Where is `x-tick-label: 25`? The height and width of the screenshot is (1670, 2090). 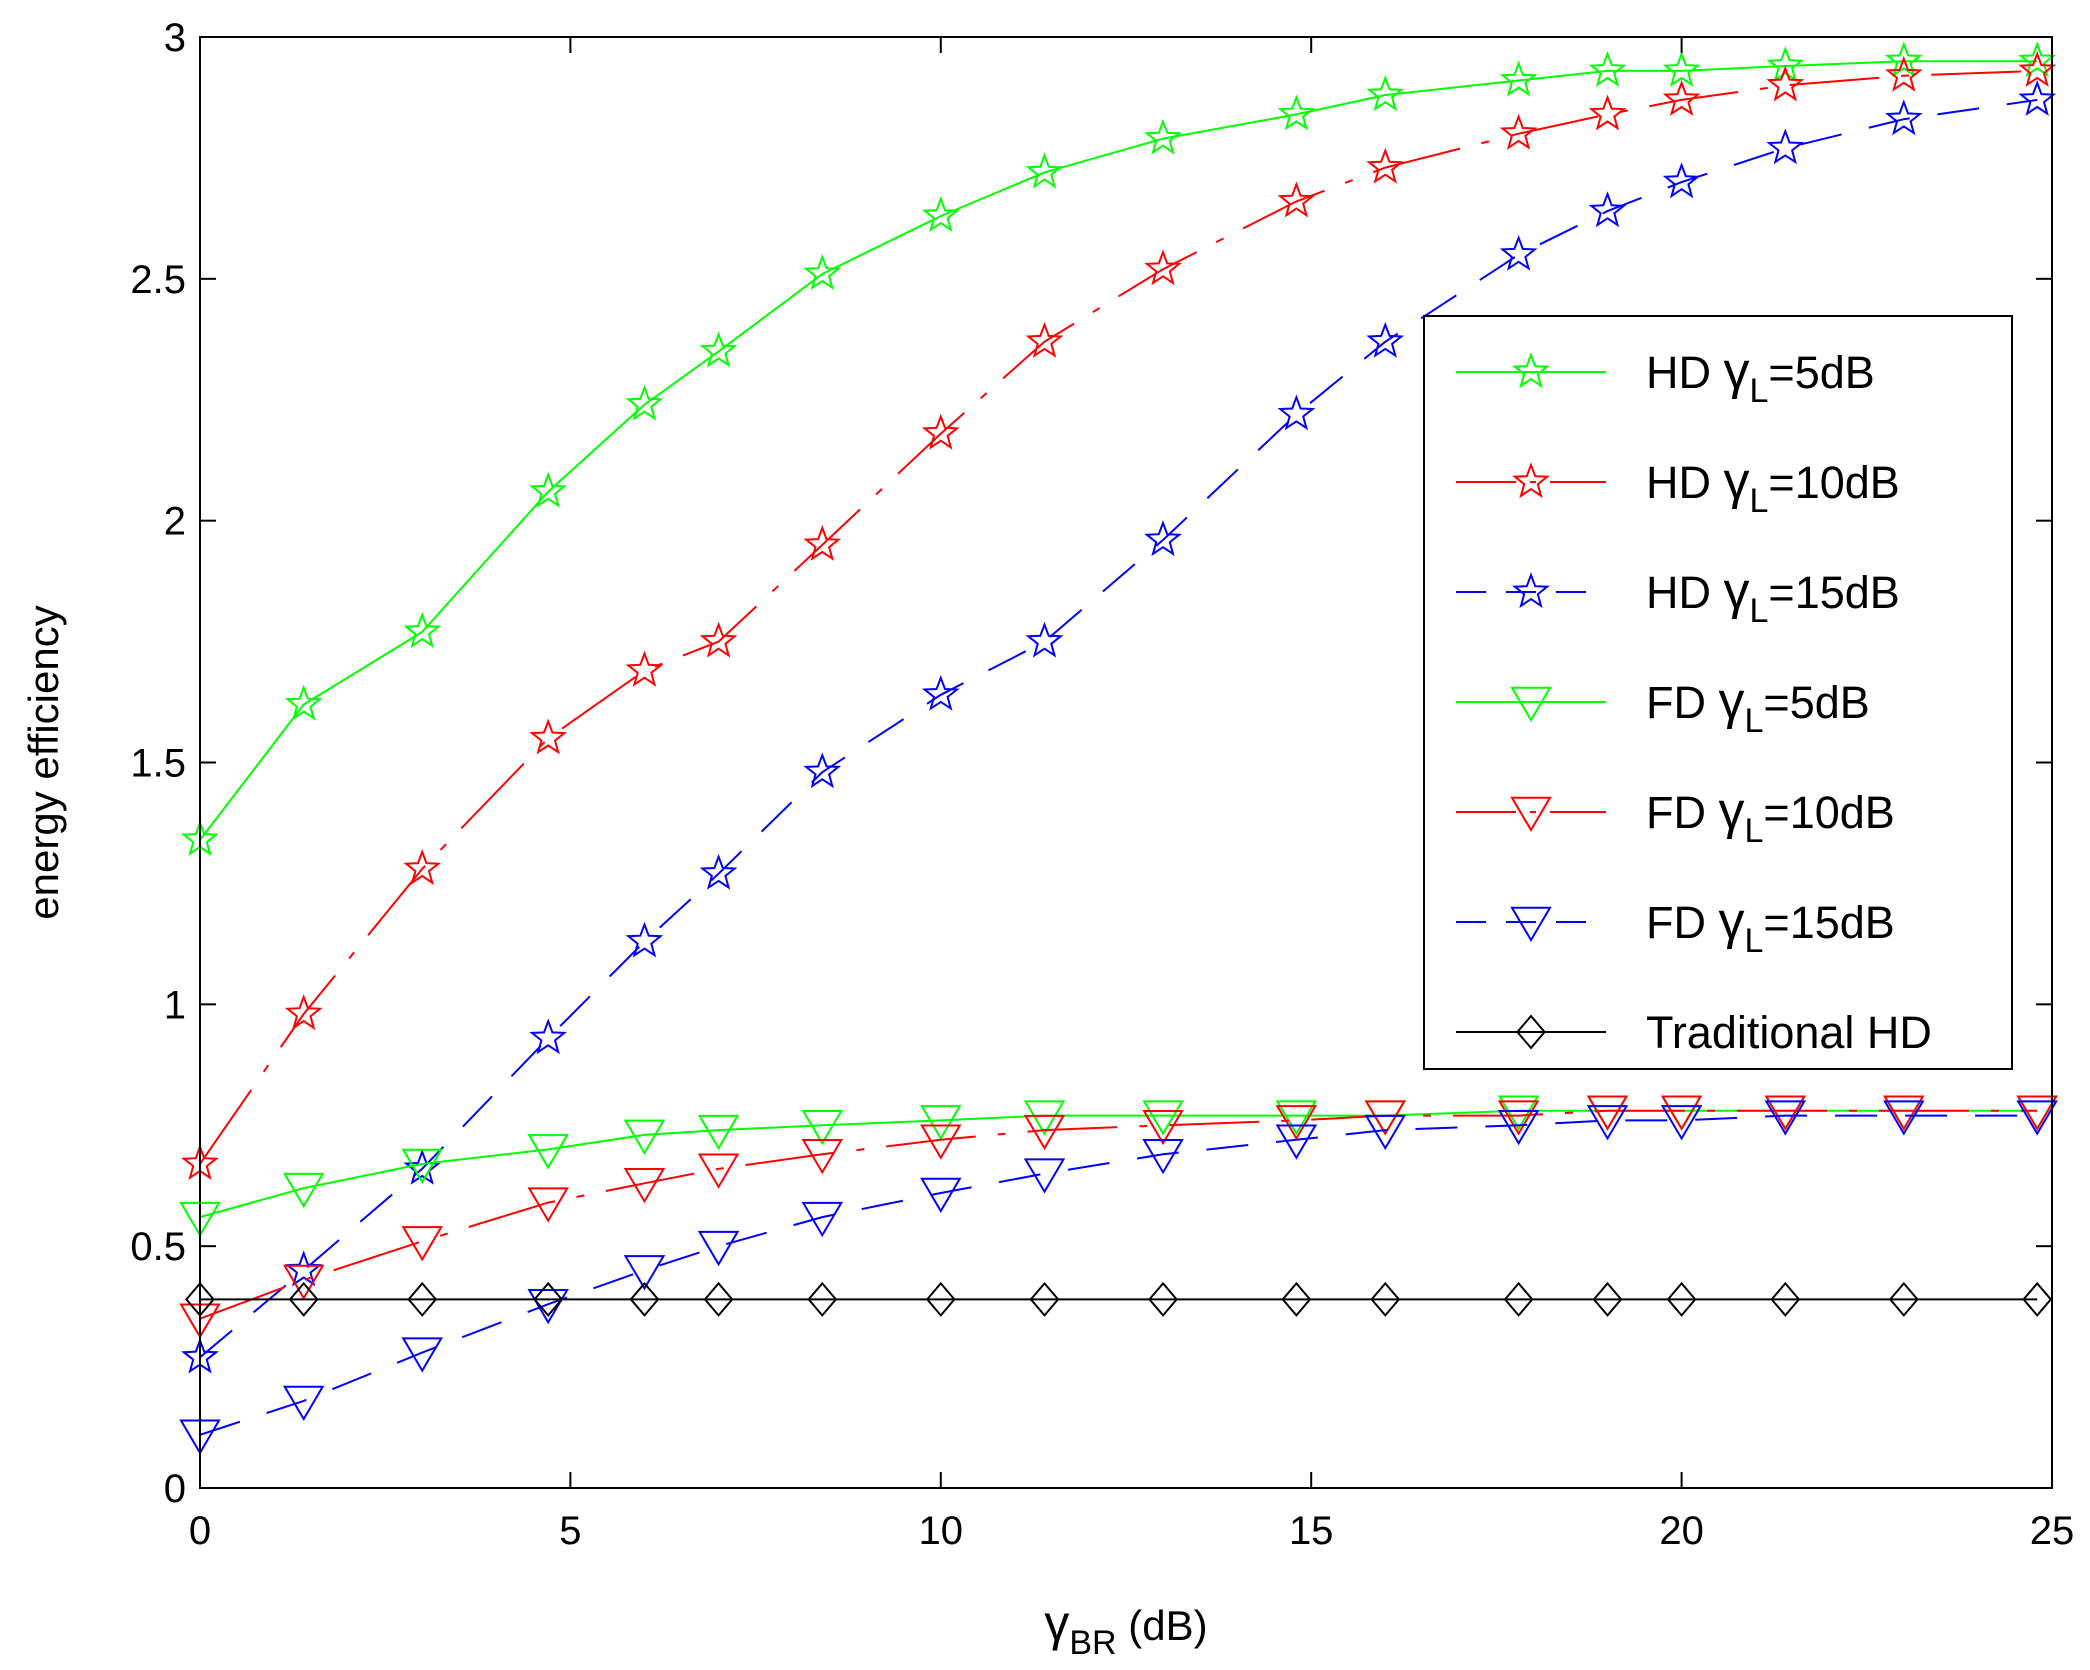 x-tick-label: 25 is located at coordinates (2052, 1531).